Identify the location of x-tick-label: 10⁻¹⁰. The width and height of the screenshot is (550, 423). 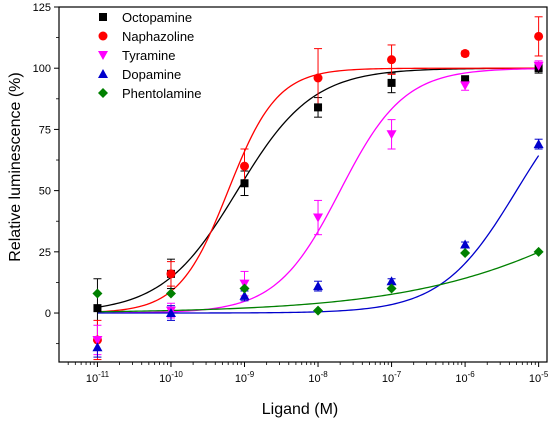
(171, 377).